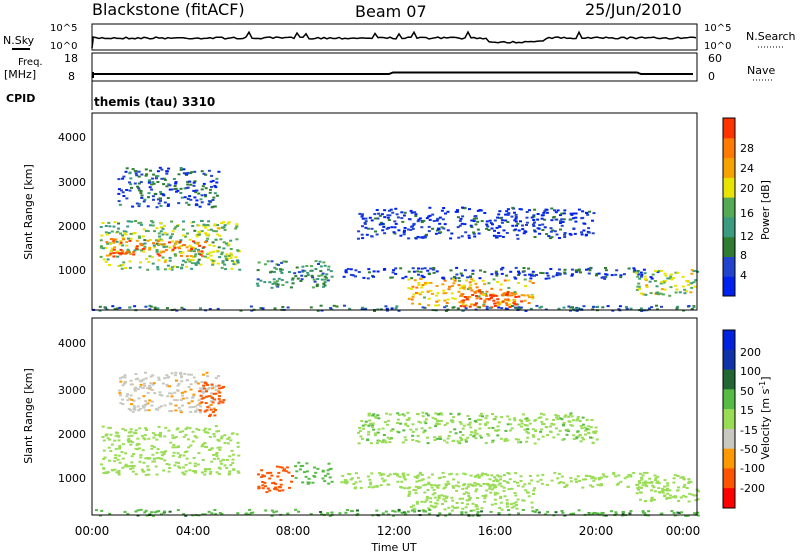  What do you see at coordinates (394, 39) in the screenshot?
I see `noise-series-line` at bounding box center [394, 39].